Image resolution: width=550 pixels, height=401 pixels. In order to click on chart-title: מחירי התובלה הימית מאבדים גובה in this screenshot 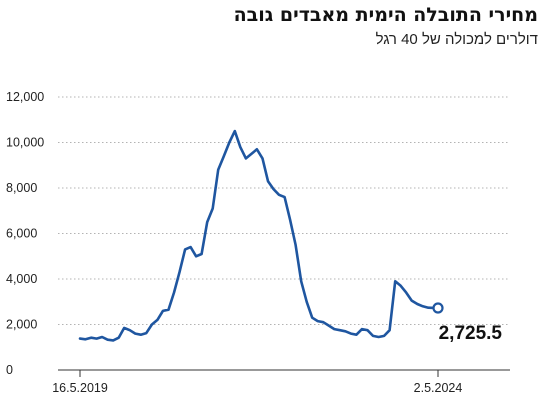, I will do `click(385, 15)`.